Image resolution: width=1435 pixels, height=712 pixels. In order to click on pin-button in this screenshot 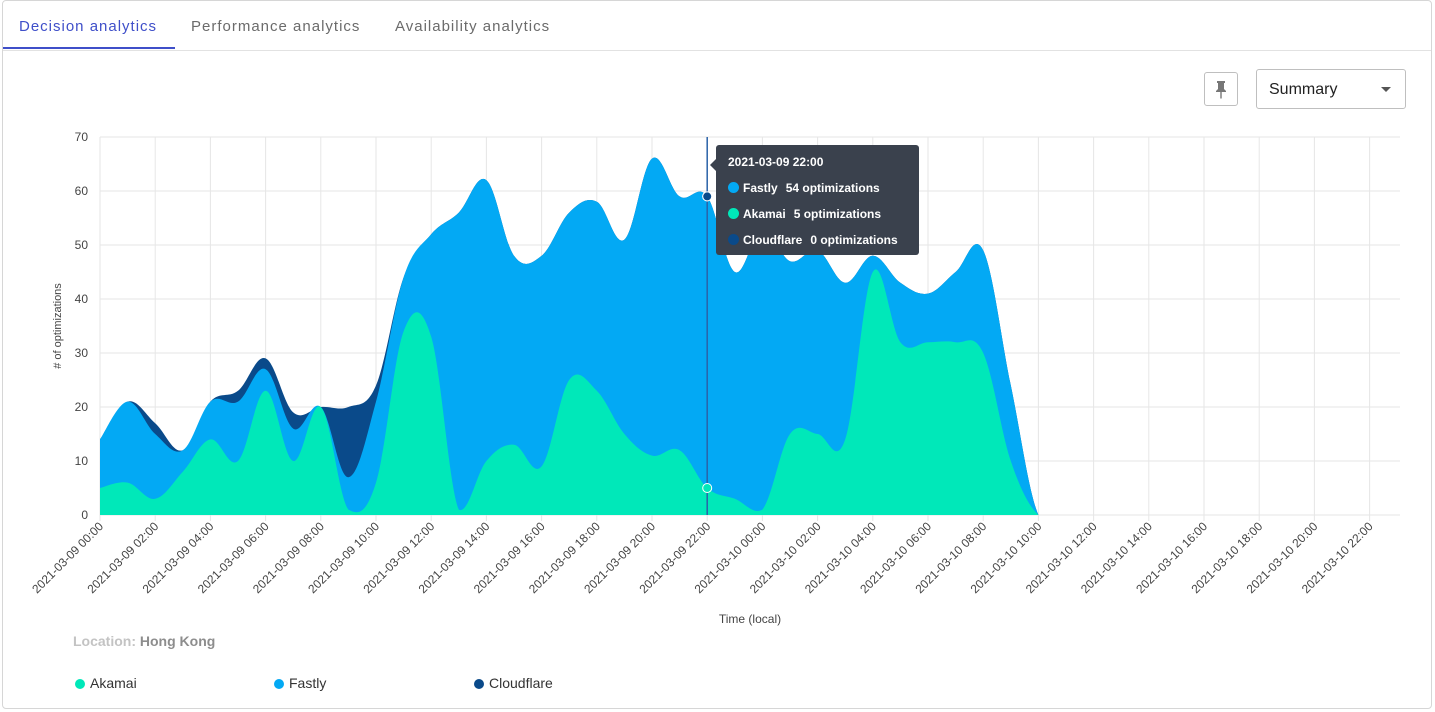, I will do `click(1221, 89)`.